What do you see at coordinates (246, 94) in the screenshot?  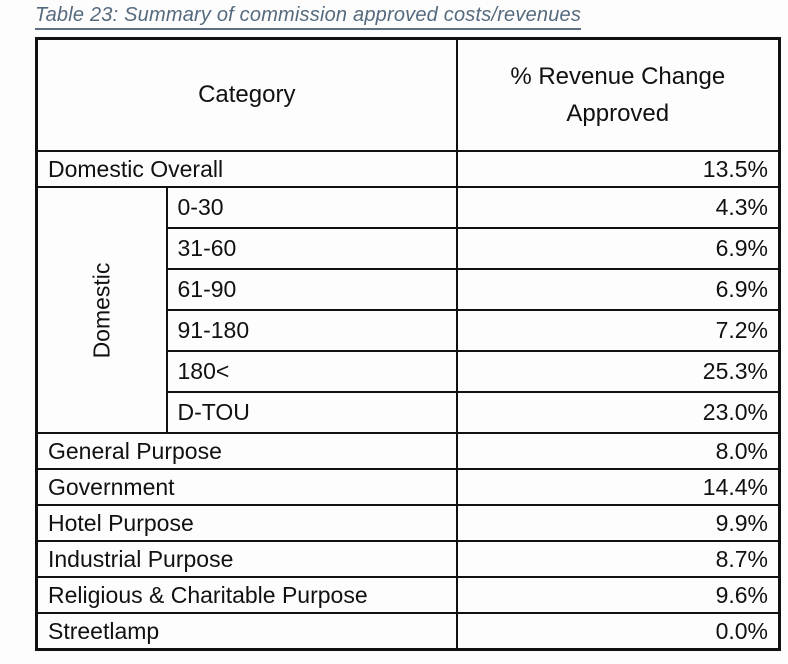 I see `header-category: Category` at bounding box center [246, 94].